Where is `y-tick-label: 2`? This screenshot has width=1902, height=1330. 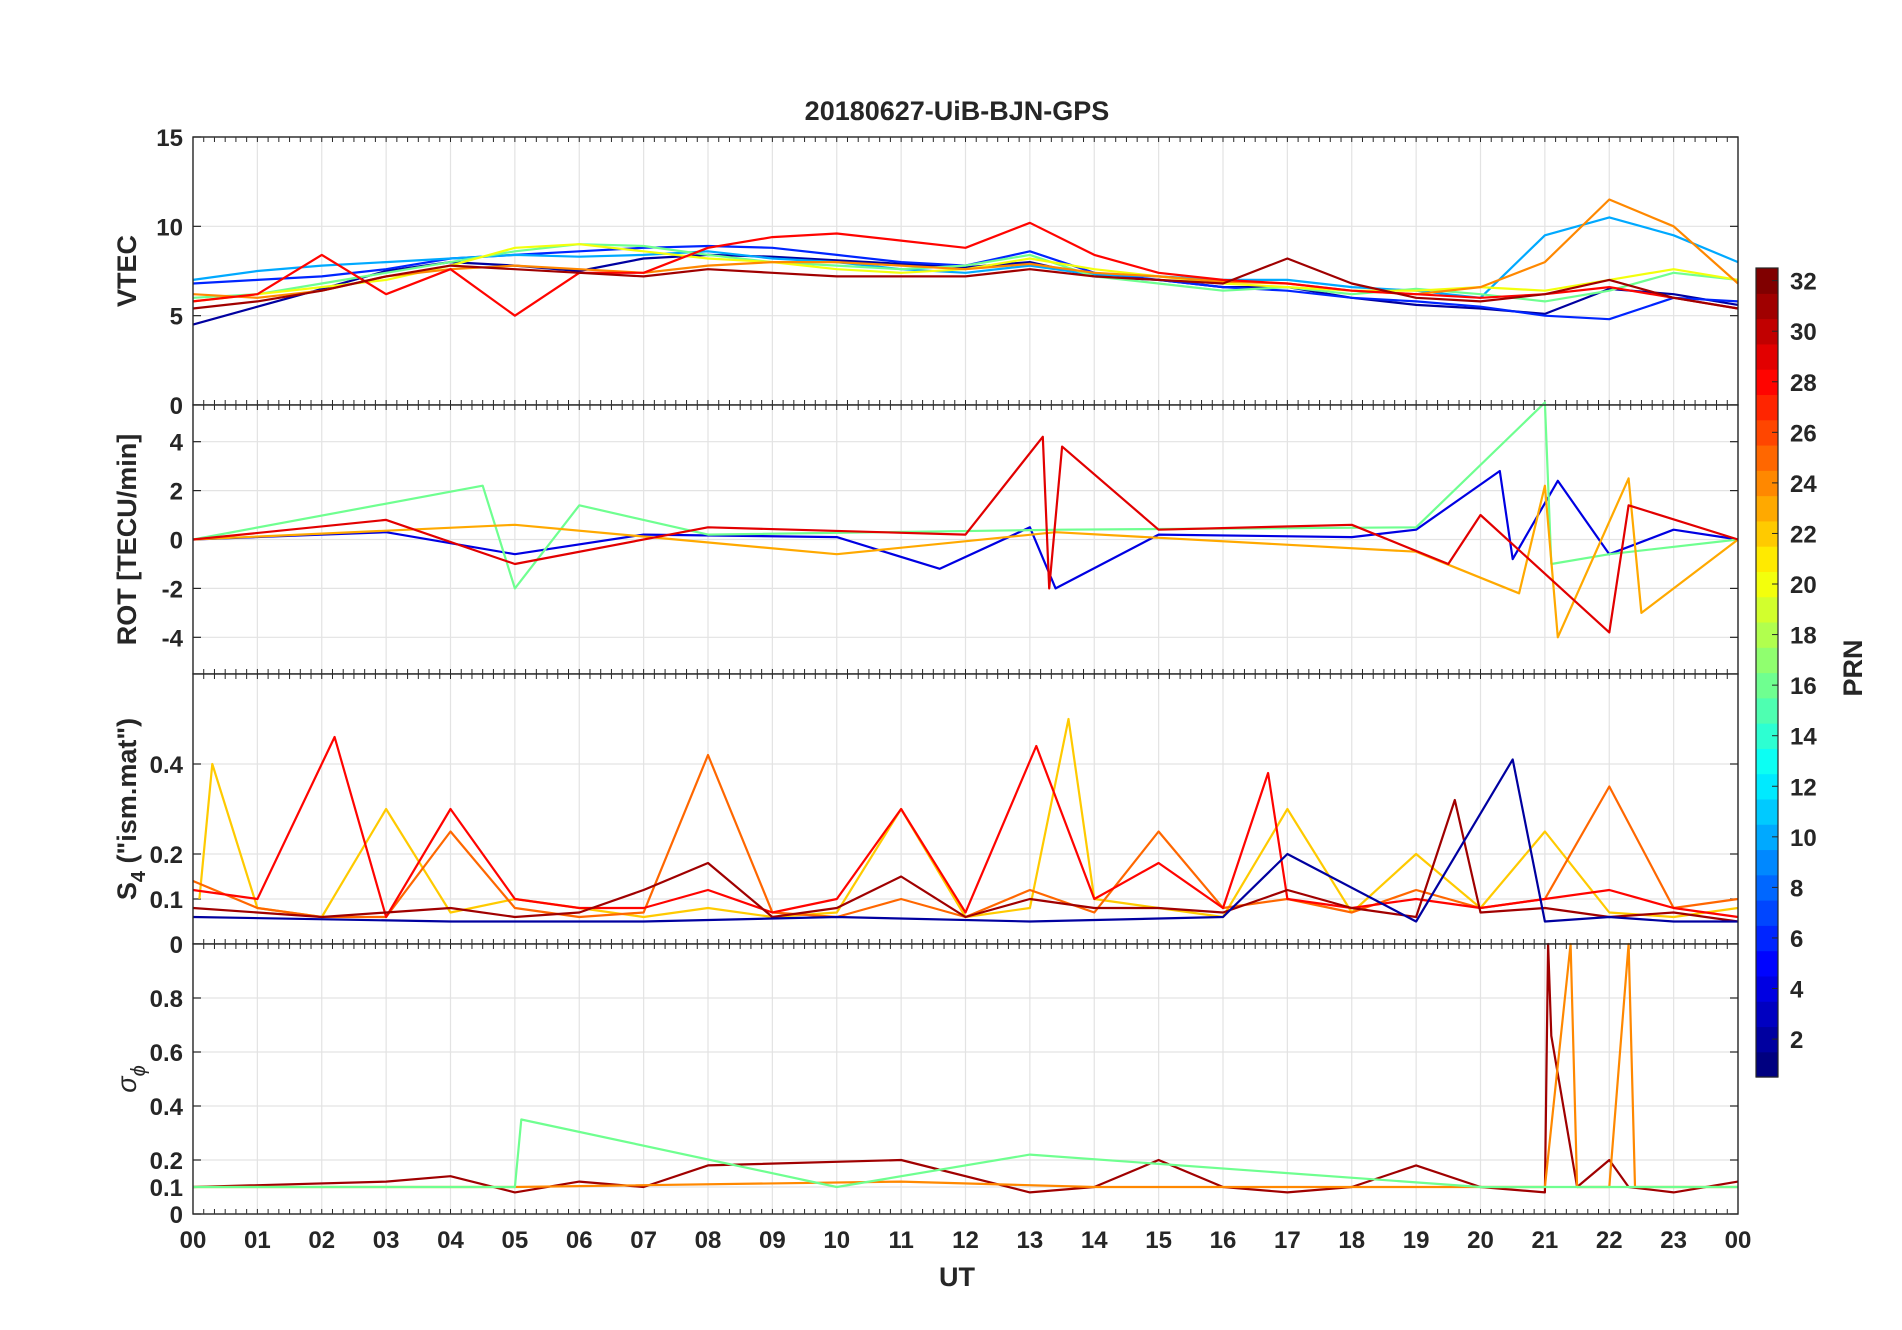 y-tick-label: 2 is located at coordinates (176, 492).